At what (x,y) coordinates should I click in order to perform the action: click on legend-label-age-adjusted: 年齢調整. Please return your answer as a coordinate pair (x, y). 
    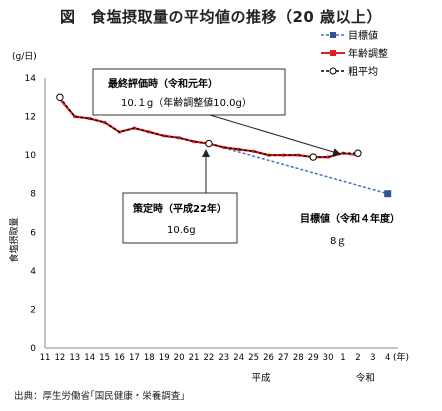
    Looking at the image, I should click on (368, 53).